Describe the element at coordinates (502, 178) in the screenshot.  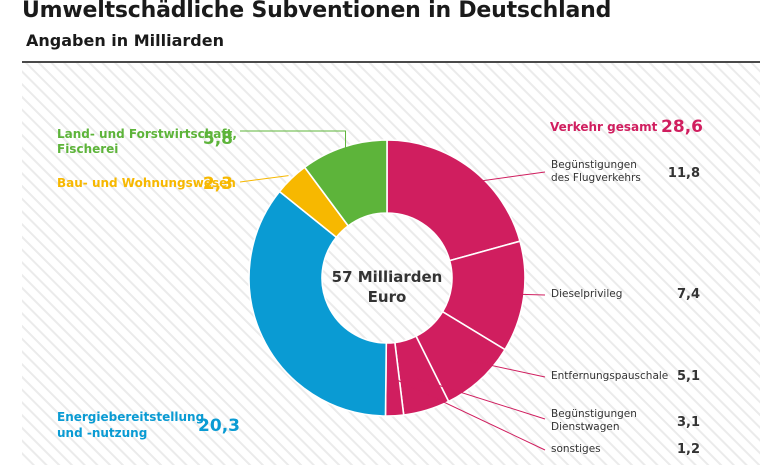
I see `leader-line-beguenstigungen-des-flugverkehrs` at that location.